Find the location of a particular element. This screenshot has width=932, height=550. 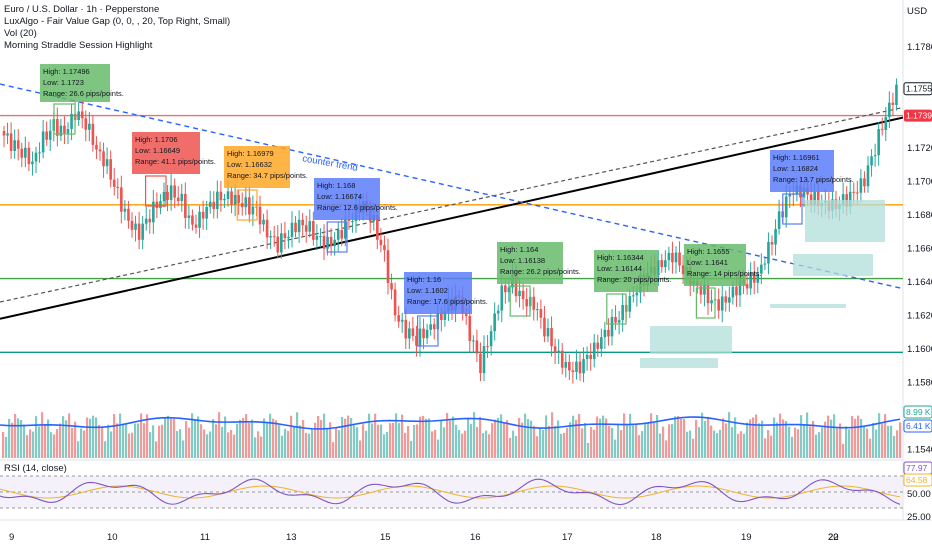

price-tag-bg is located at coordinates (918, 115).